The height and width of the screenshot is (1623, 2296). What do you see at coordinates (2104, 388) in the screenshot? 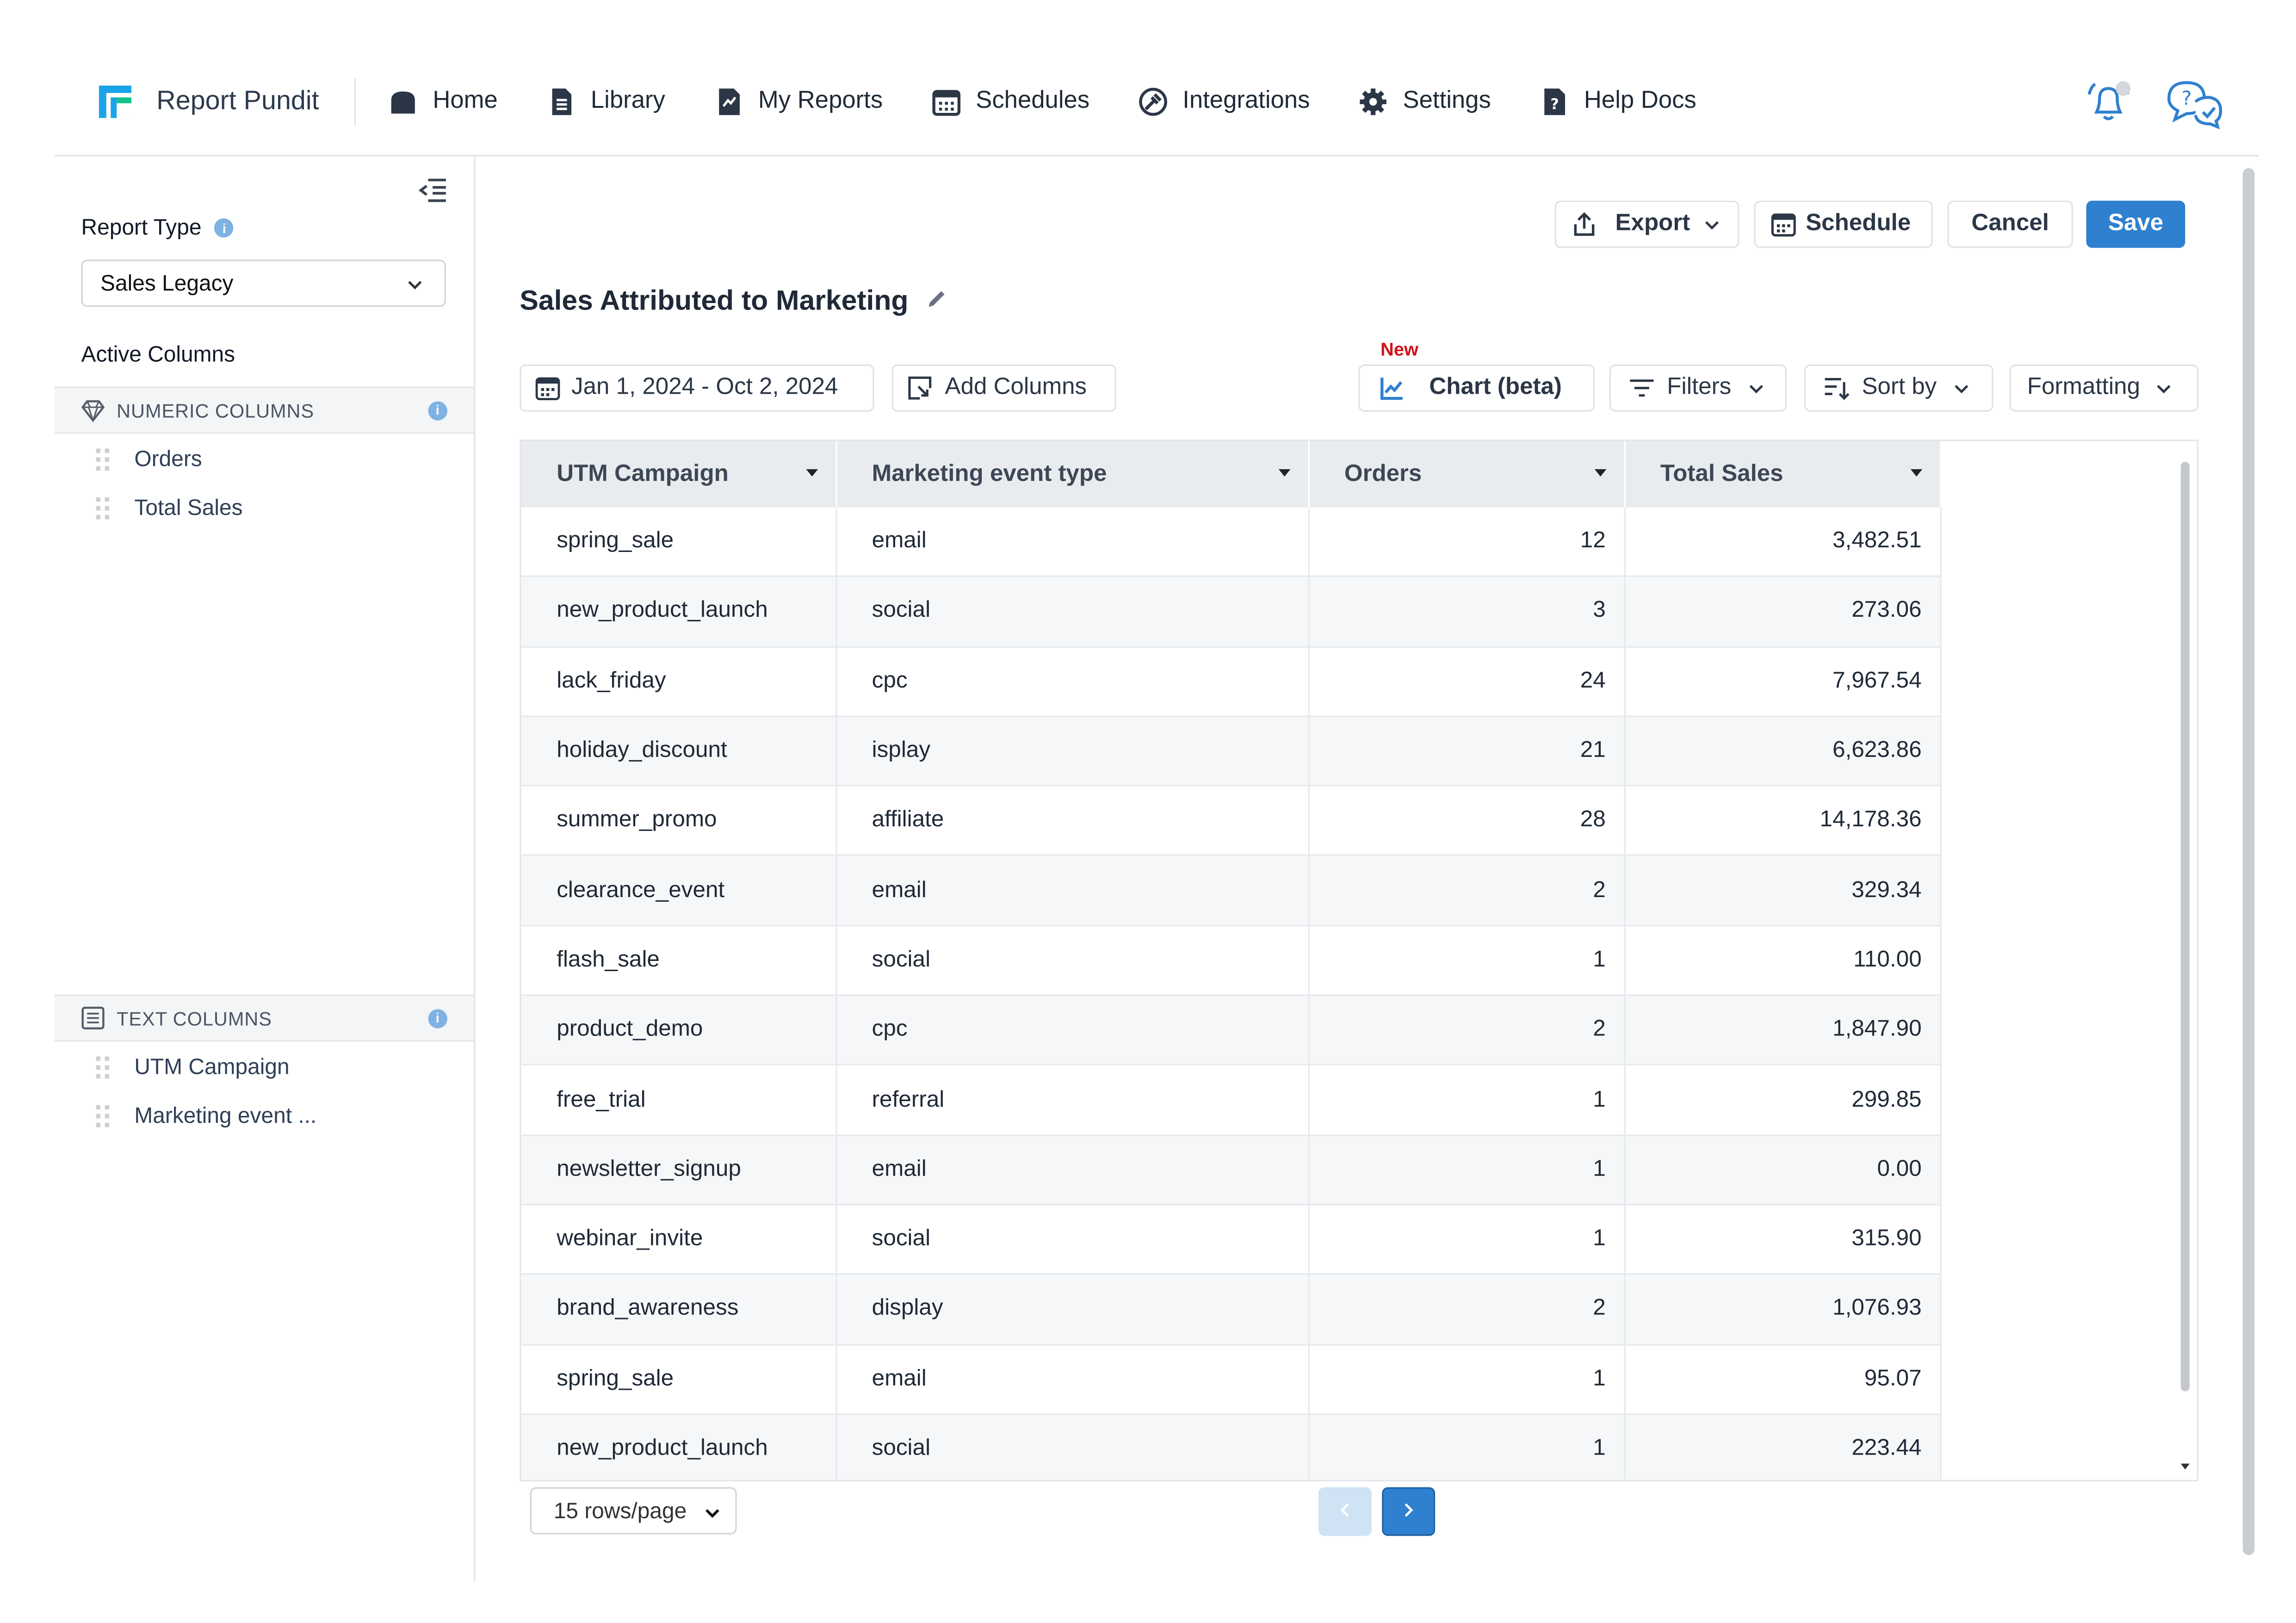
I see `formatting-button: Formatting` at bounding box center [2104, 388].